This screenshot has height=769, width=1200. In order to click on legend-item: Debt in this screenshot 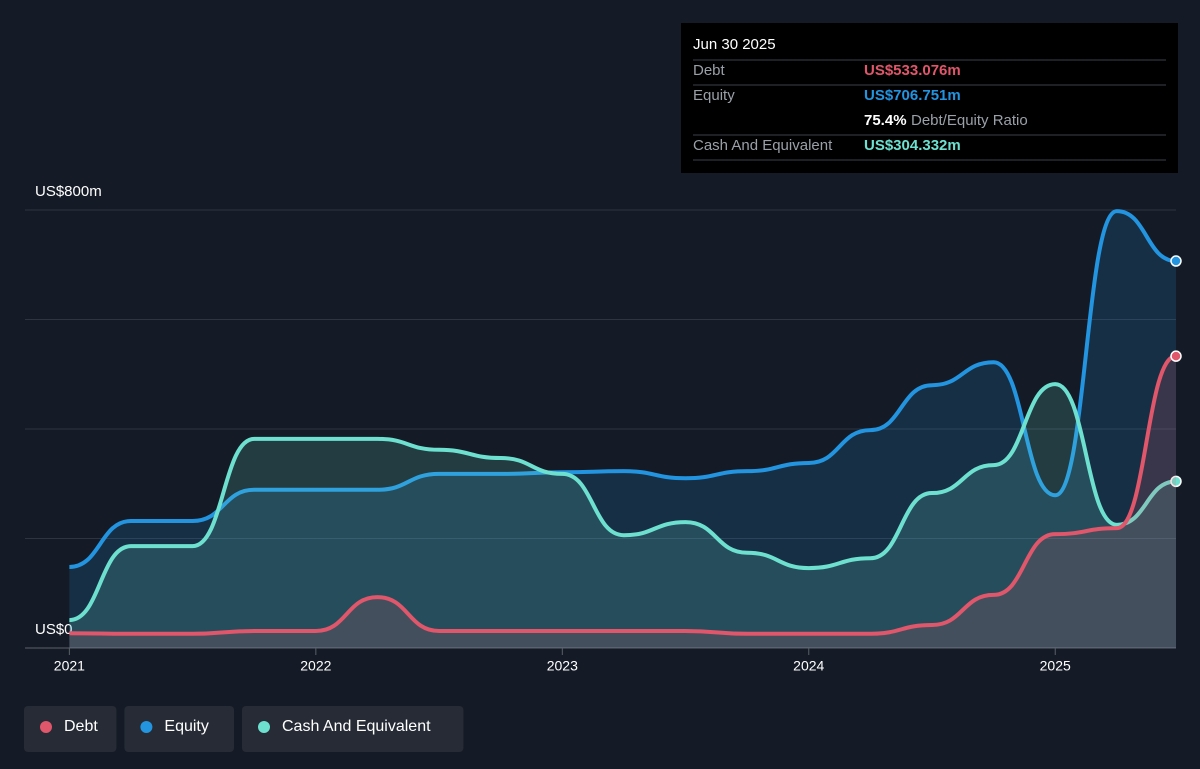, I will do `click(70, 729)`.